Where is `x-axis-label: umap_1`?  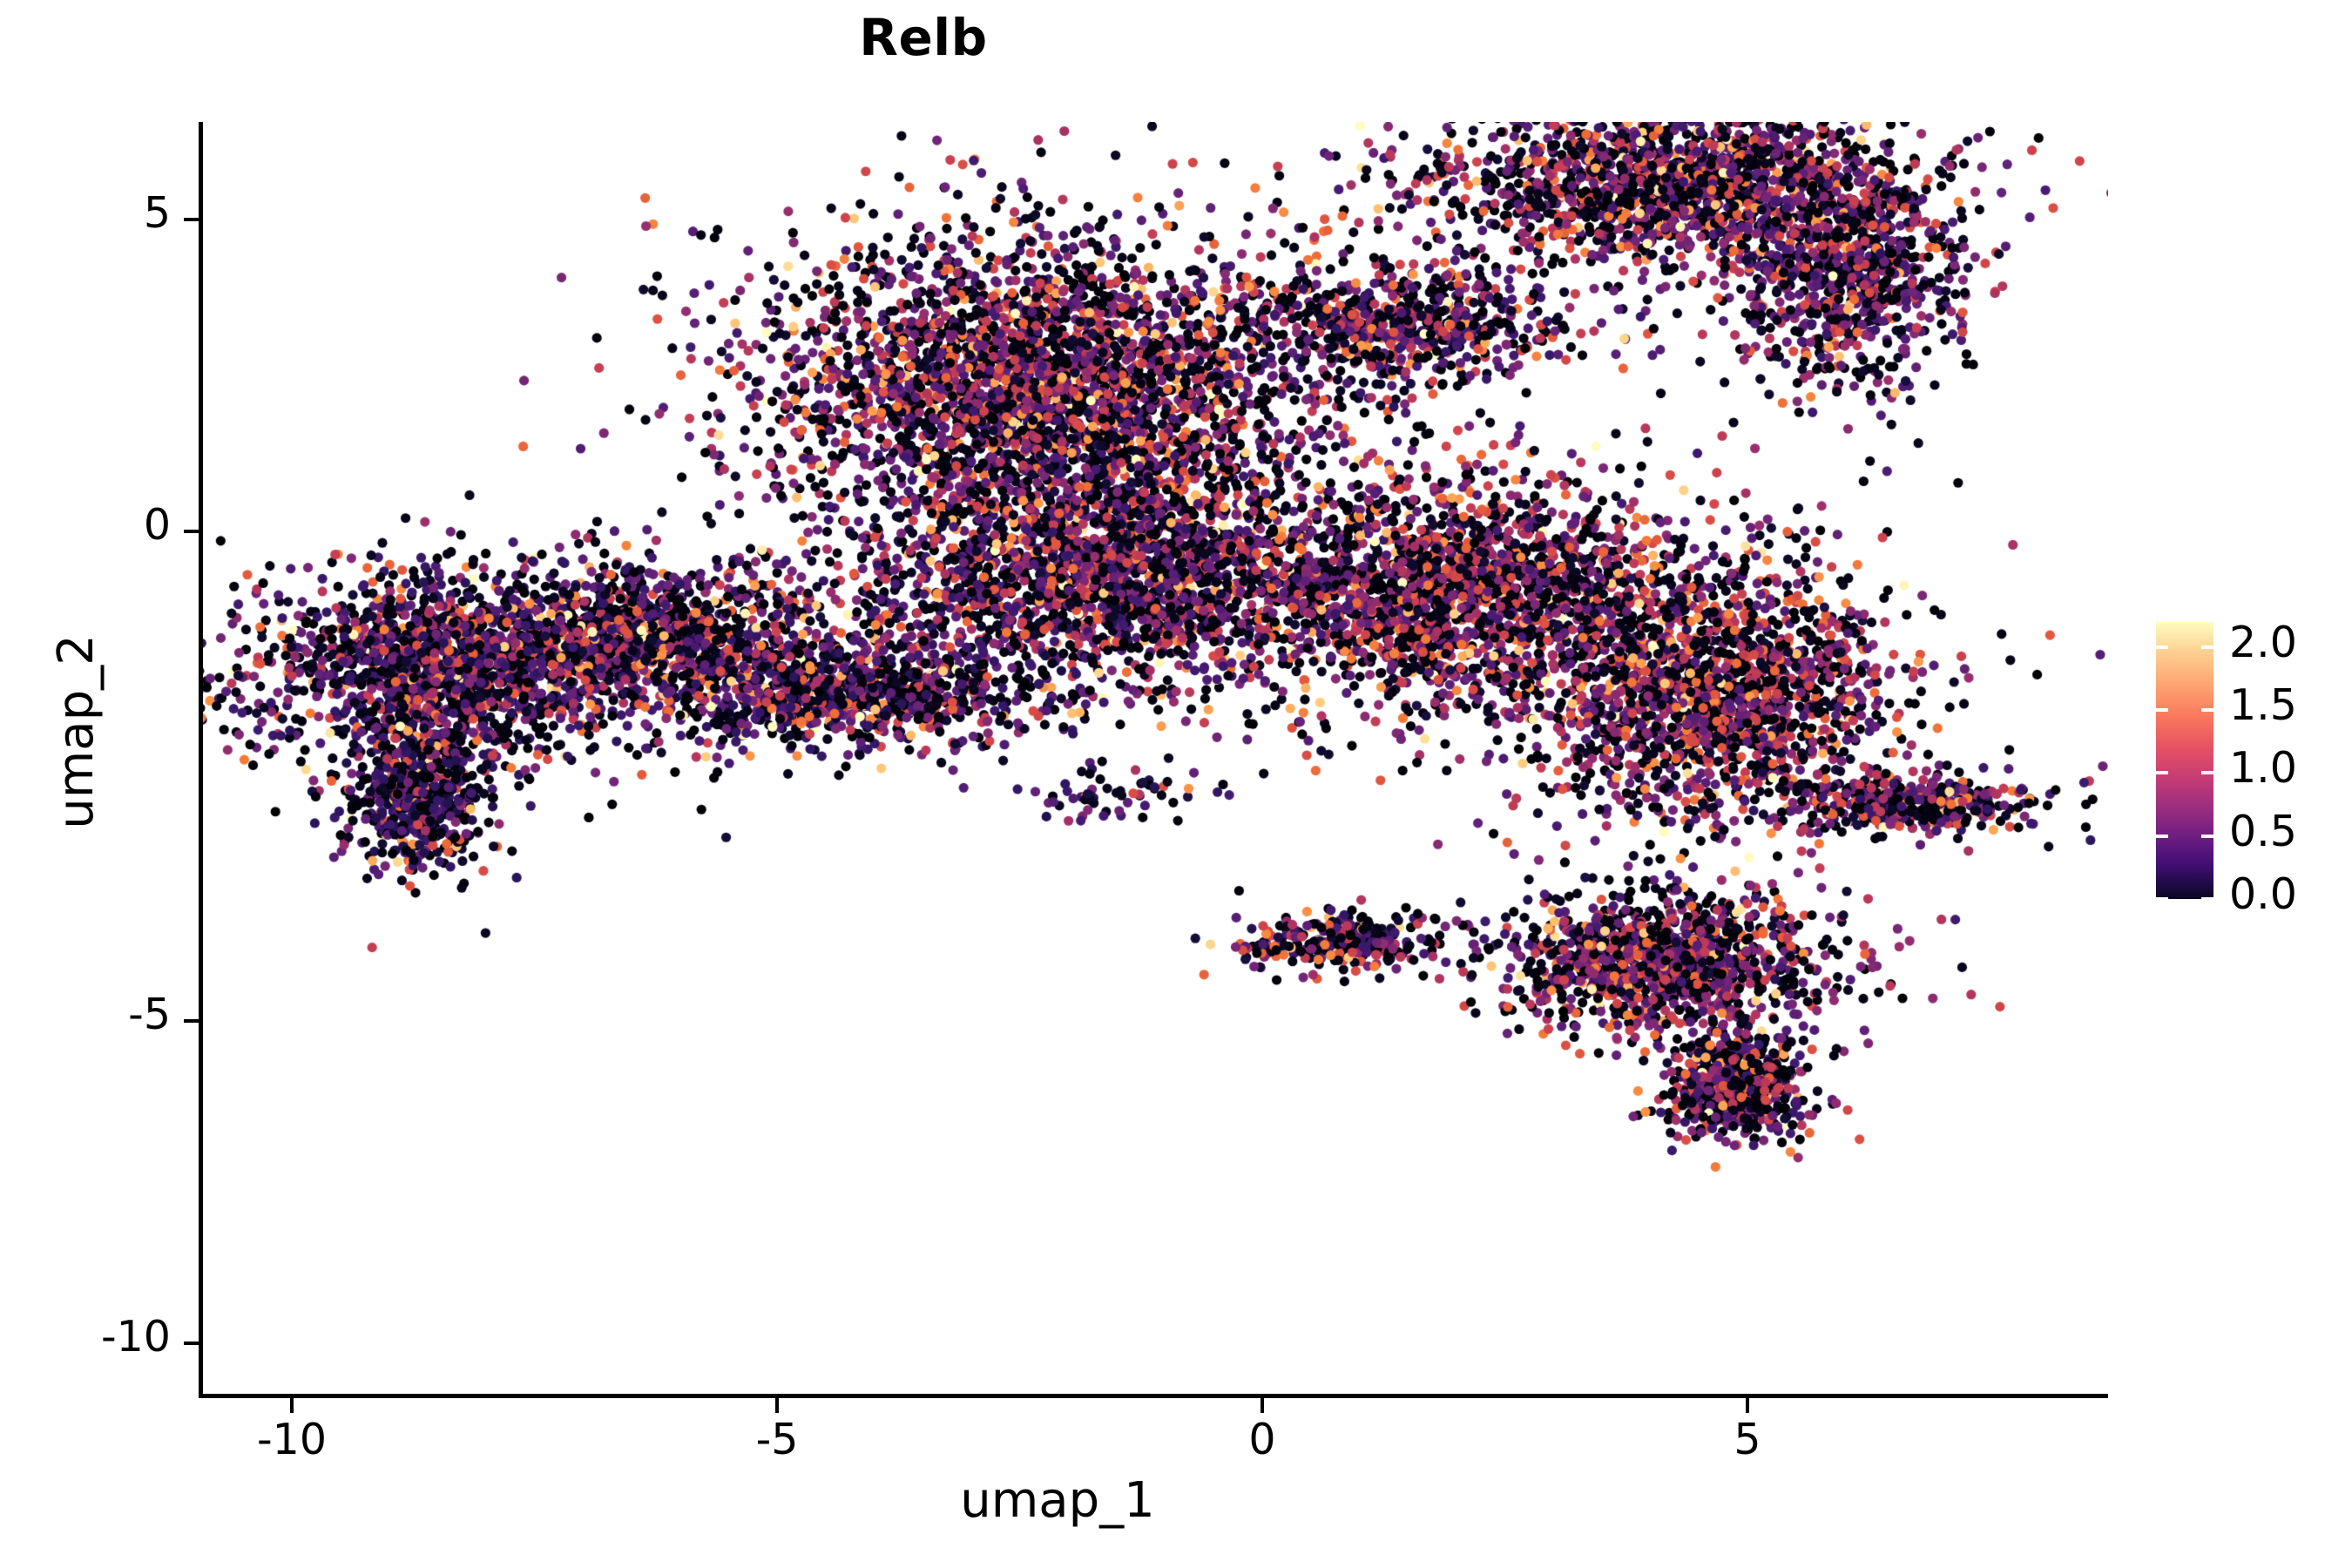
x-axis-label: umap_1 is located at coordinates (1153, 1501).